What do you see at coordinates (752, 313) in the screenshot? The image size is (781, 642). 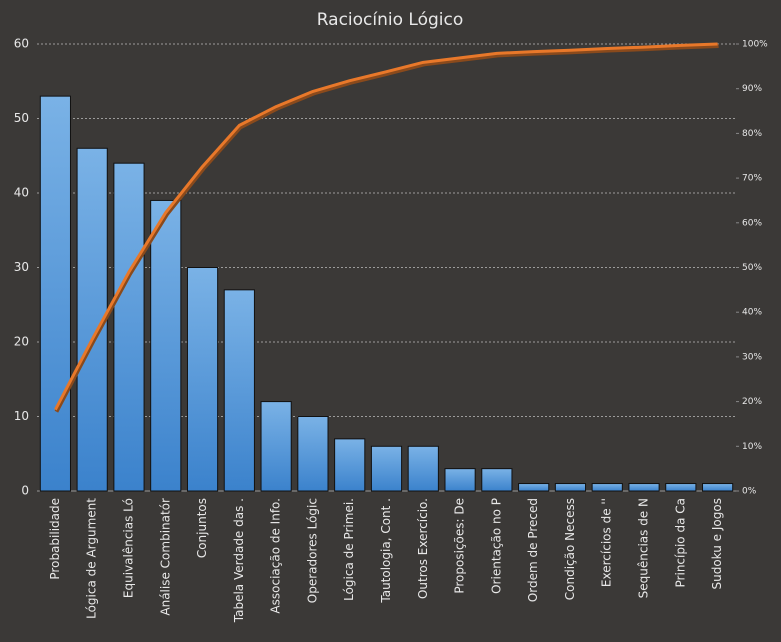 I see `y2-tick-label: 40%` at bounding box center [752, 313].